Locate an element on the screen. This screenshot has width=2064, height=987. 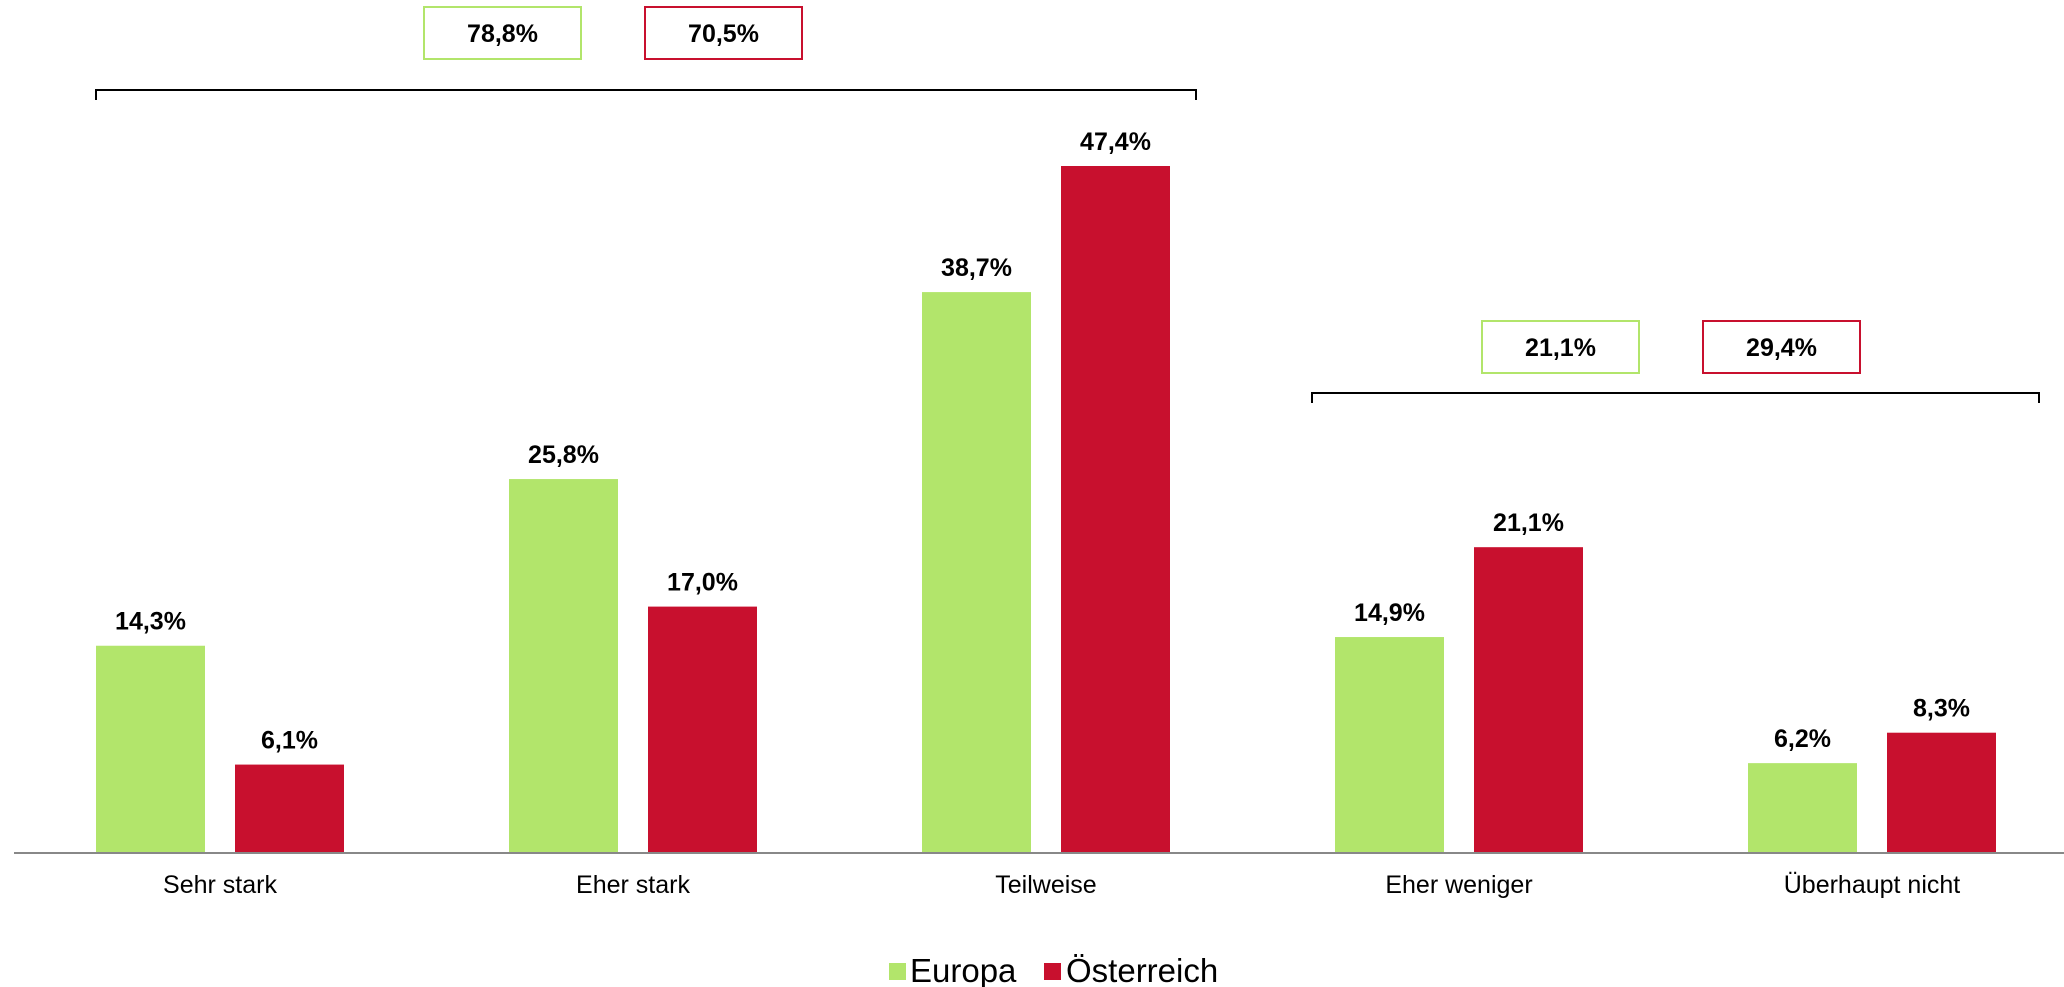
data-label: 38,7% is located at coordinates (976, 268).